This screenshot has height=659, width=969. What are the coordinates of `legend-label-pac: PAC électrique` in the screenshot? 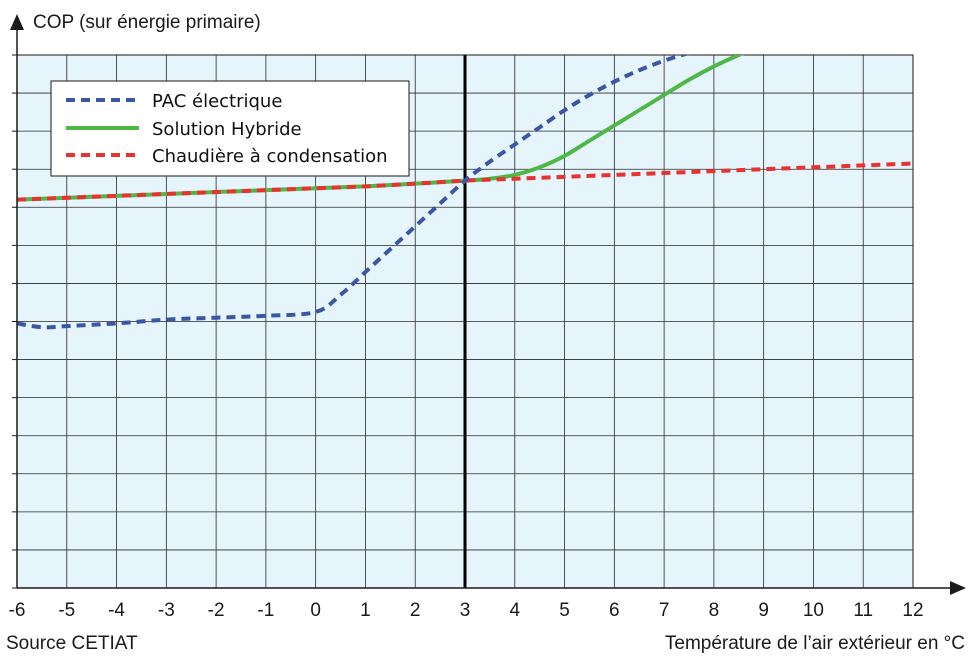 It's located at (217, 101).